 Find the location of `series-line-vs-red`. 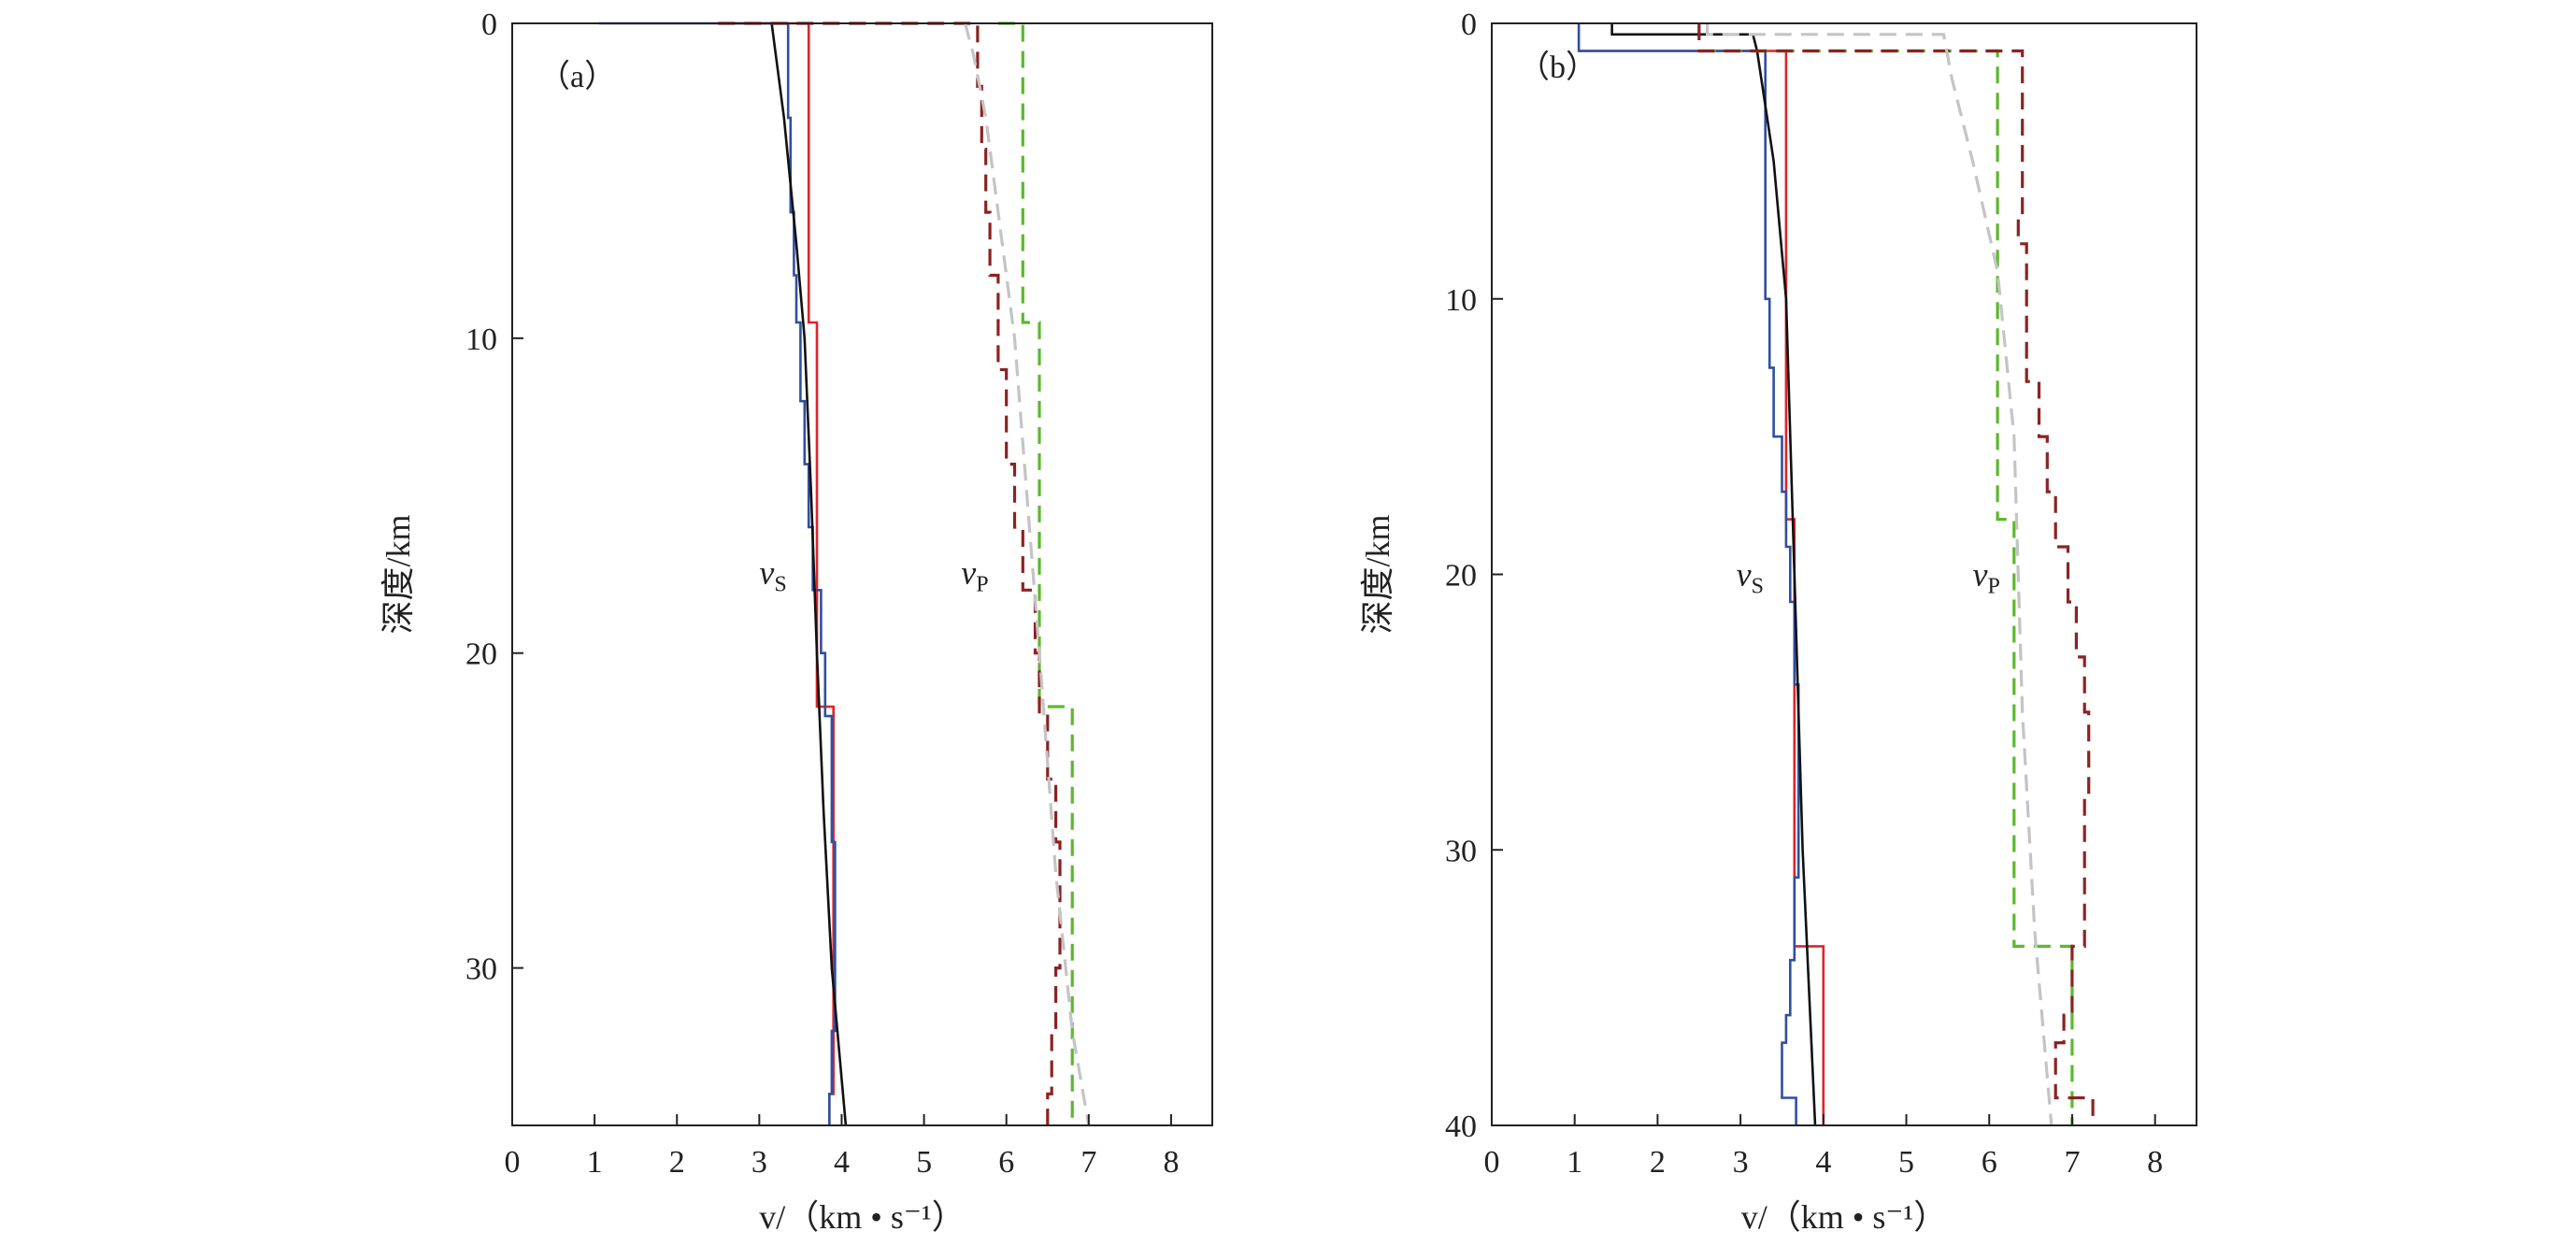

series-line-vs-red is located at coordinates (1702, 587).